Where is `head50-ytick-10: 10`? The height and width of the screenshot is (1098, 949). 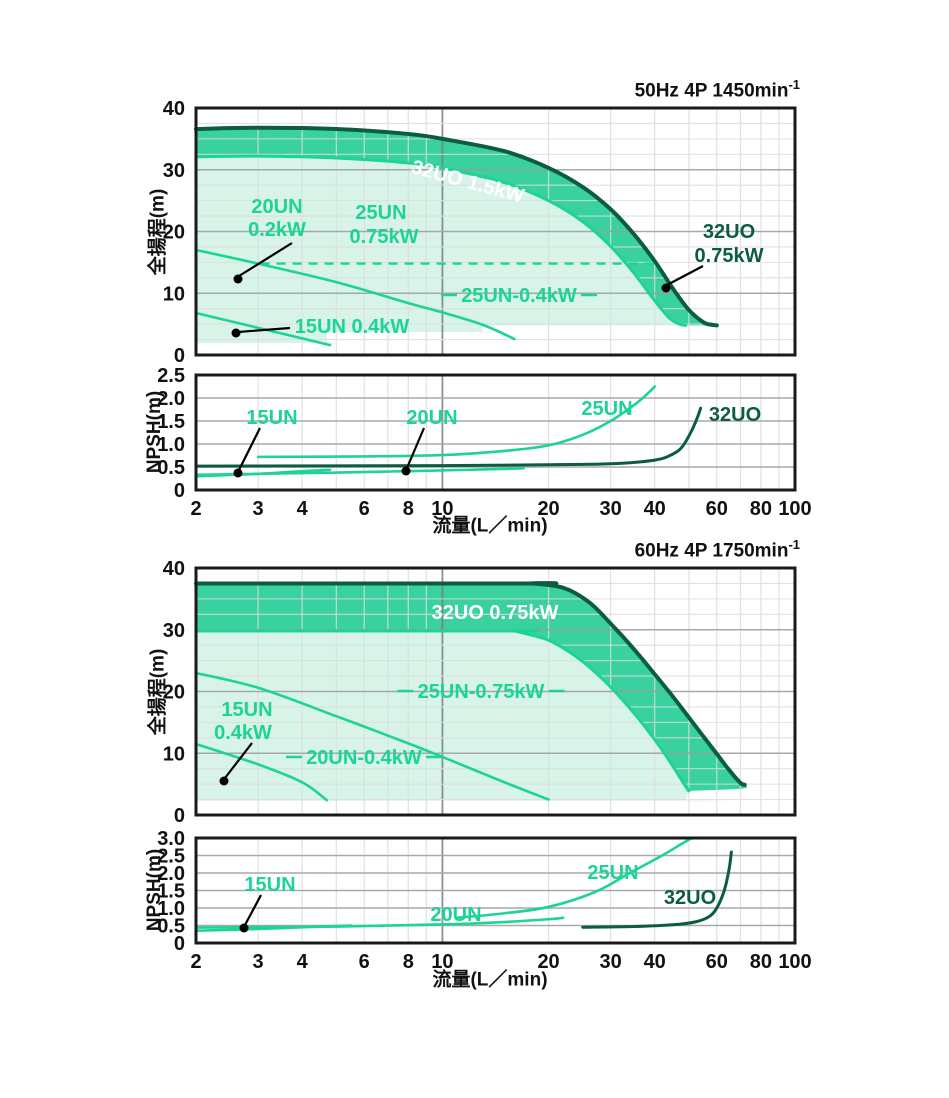
head50-ytick-10: 10 is located at coordinates (174, 294).